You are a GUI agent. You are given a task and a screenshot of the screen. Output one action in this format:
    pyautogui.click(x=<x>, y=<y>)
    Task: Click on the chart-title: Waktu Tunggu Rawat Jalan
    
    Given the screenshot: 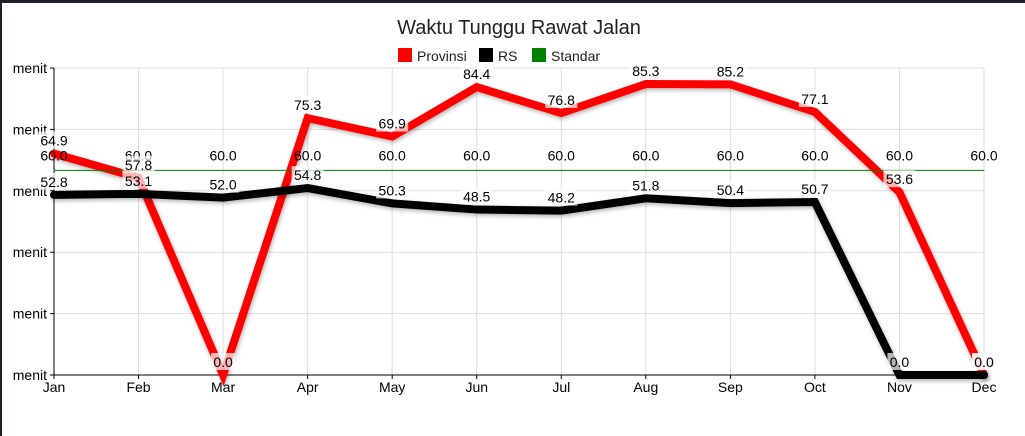 What is the action you would take?
    pyautogui.click(x=519, y=28)
    